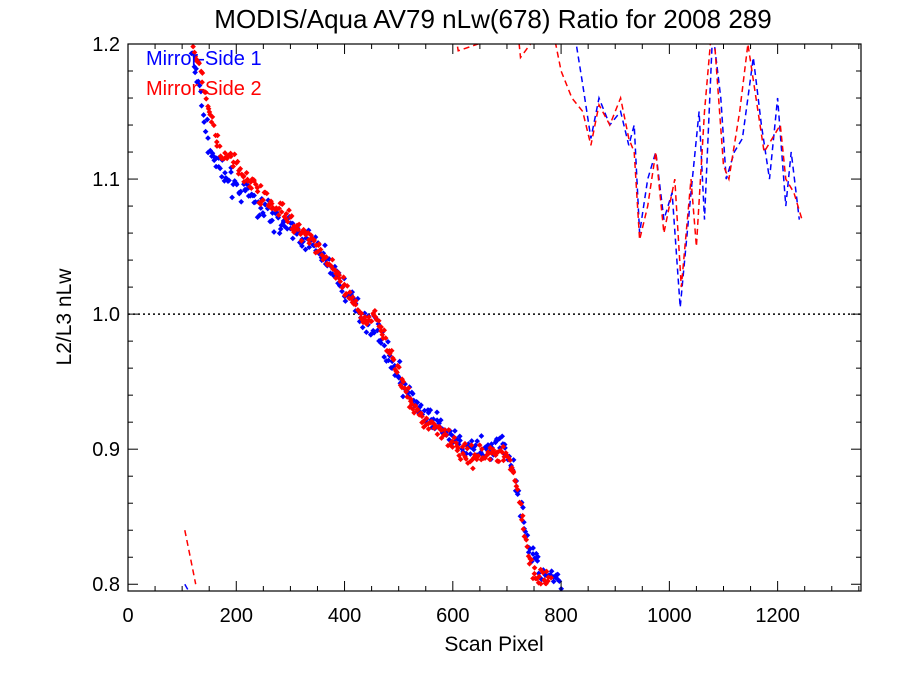 The height and width of the screenshot is (675, 900). I want to click on series-line, so click(629, 166).